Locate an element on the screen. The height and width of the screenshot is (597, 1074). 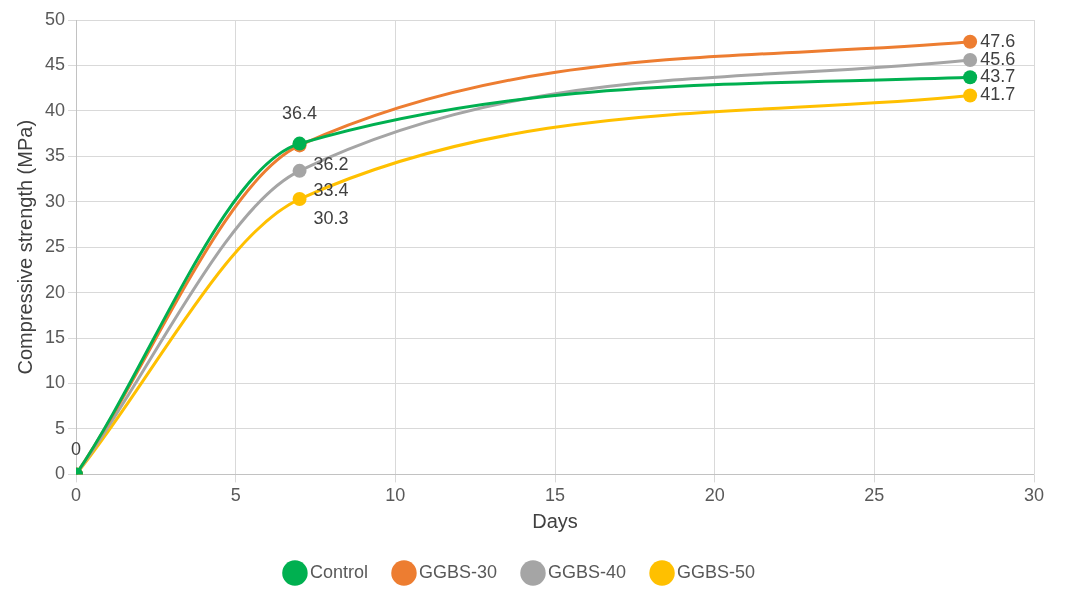
x-tick-label: 10 is located at coordinates (395, 495).